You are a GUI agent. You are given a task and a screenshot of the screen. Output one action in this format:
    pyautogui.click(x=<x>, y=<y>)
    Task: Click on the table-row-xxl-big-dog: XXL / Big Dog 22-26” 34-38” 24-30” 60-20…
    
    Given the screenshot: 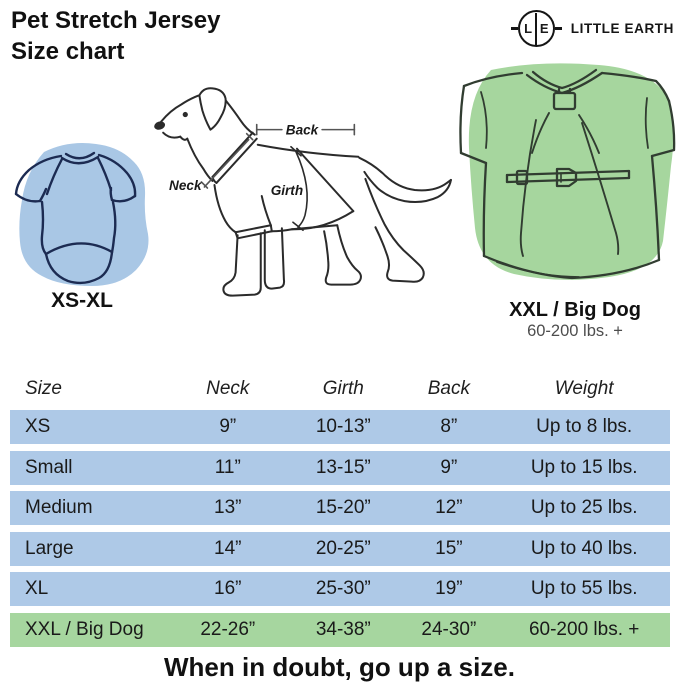 What is the action you would take?
    pyautogui.click(x=340, y=629)
    